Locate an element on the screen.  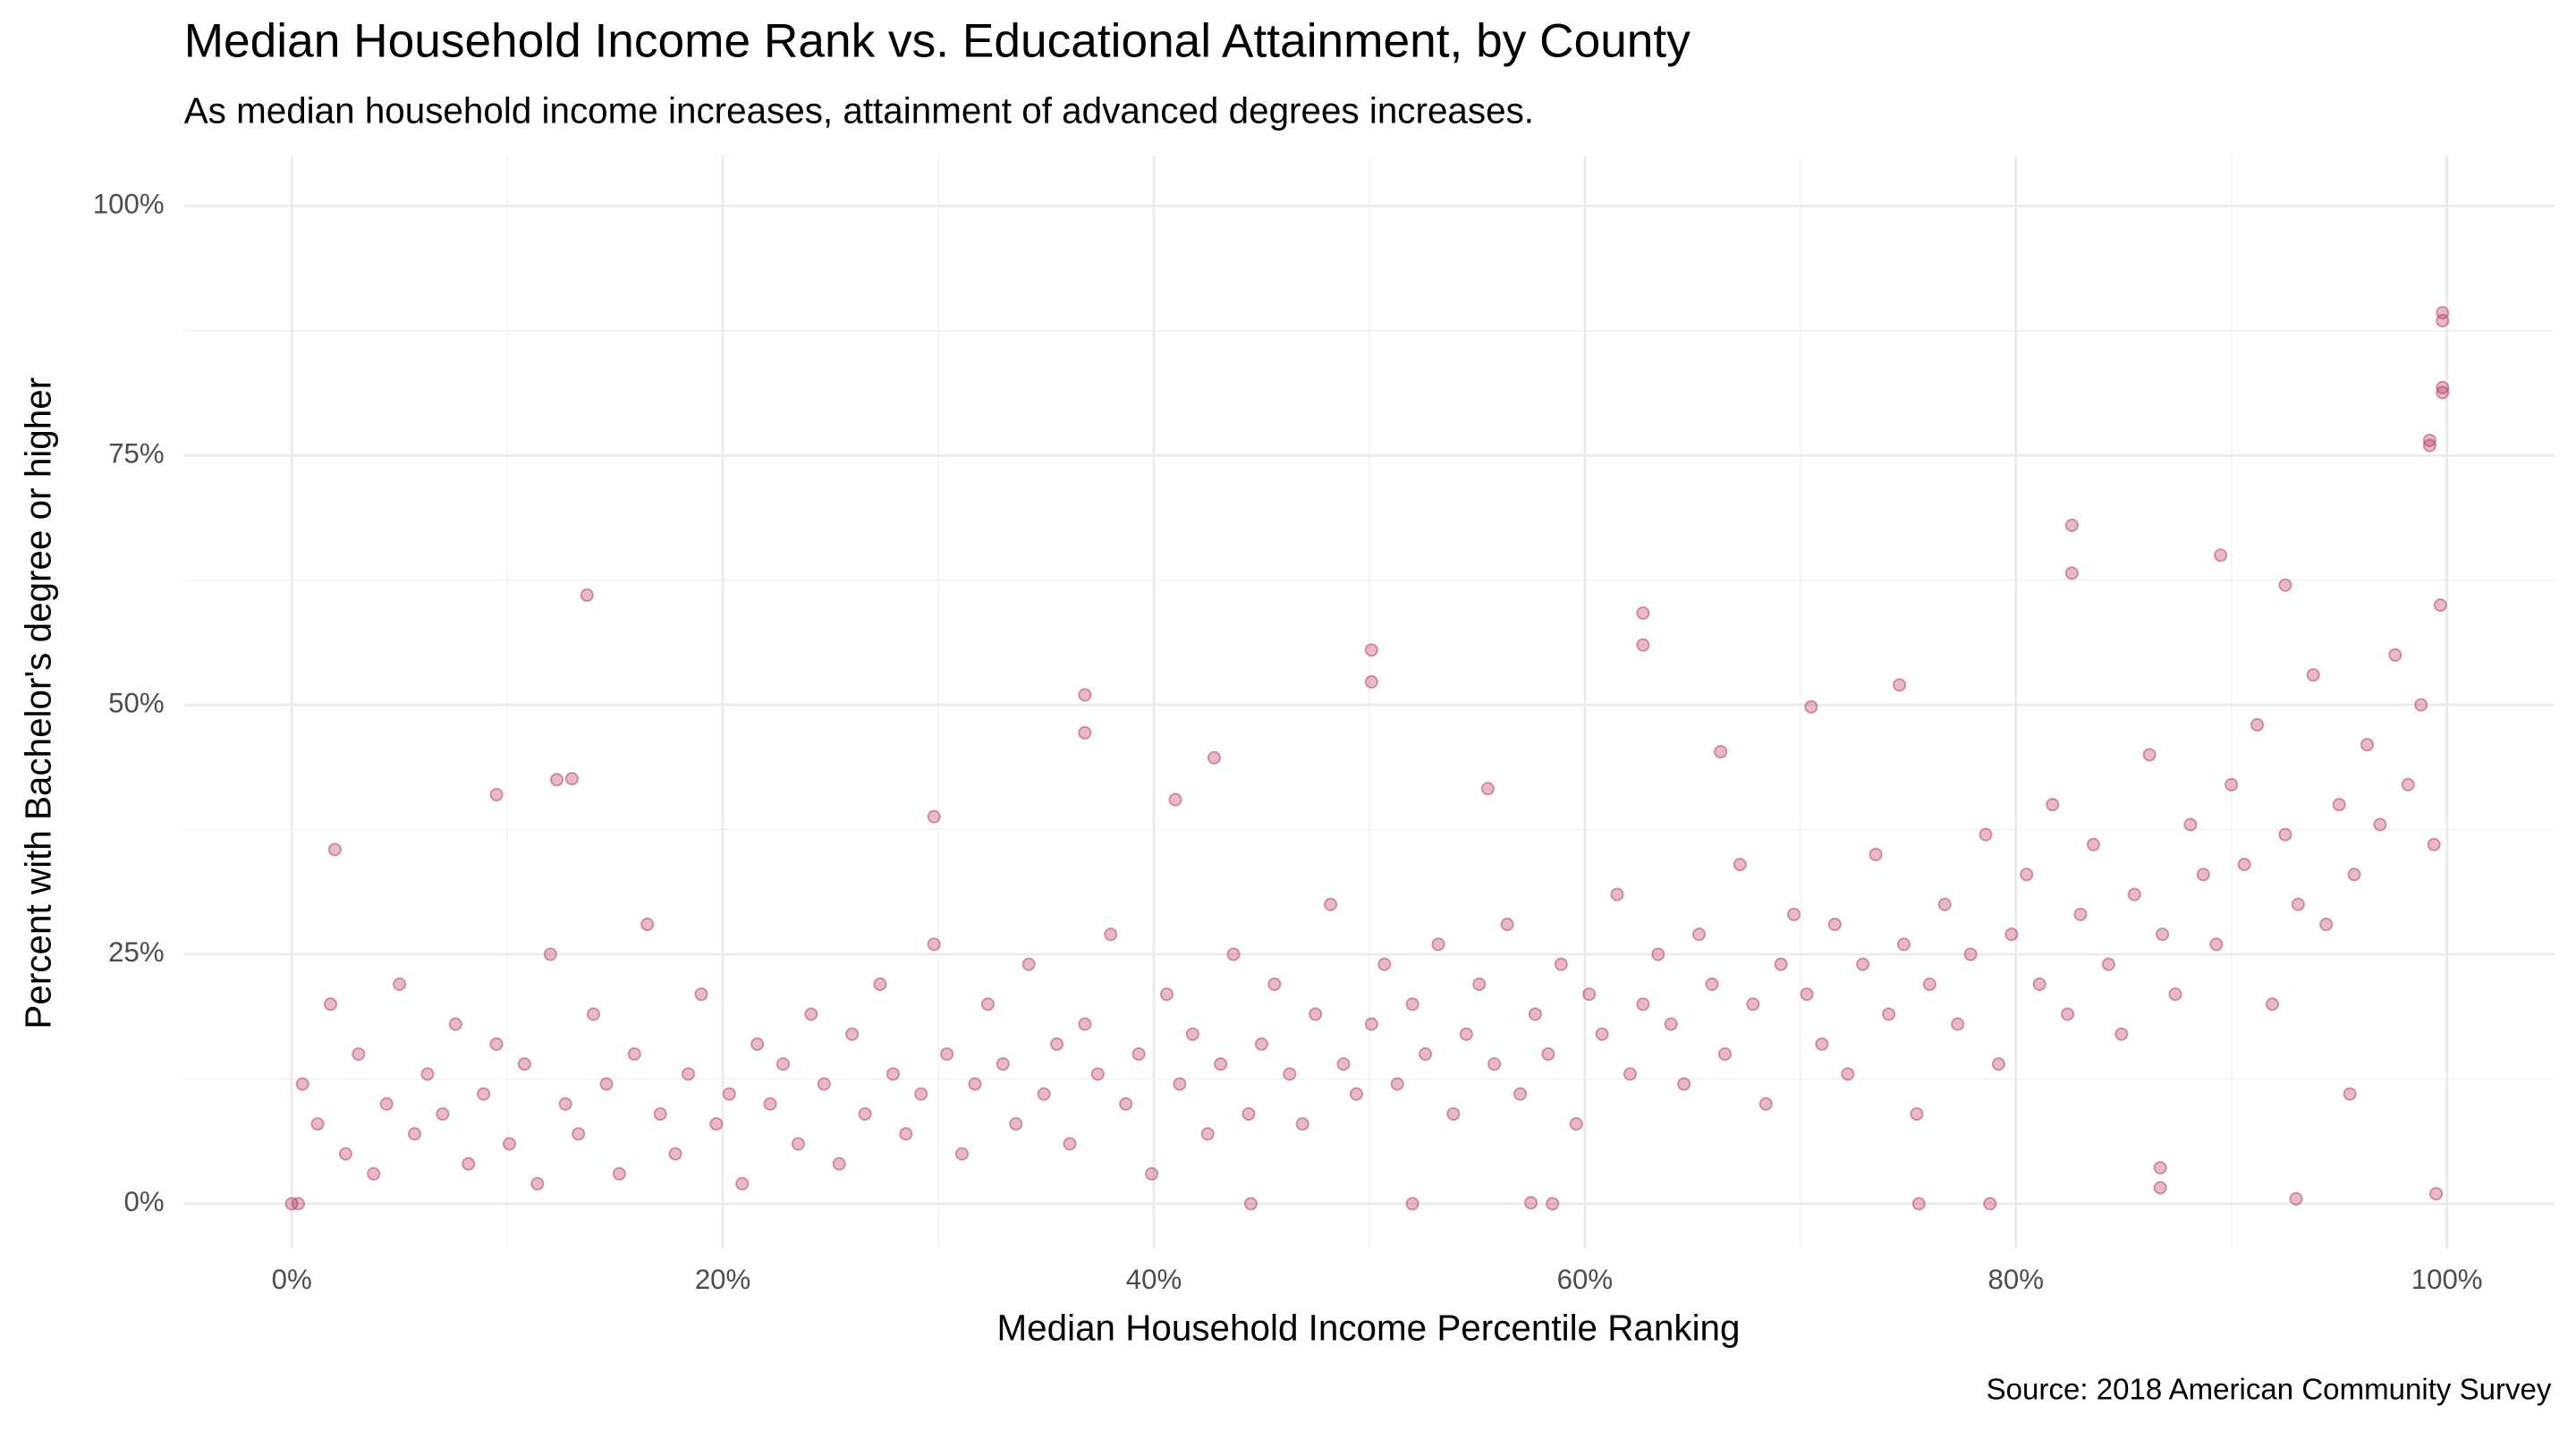
x-tick-label: 40% is located at coordinates (1154, 1280).